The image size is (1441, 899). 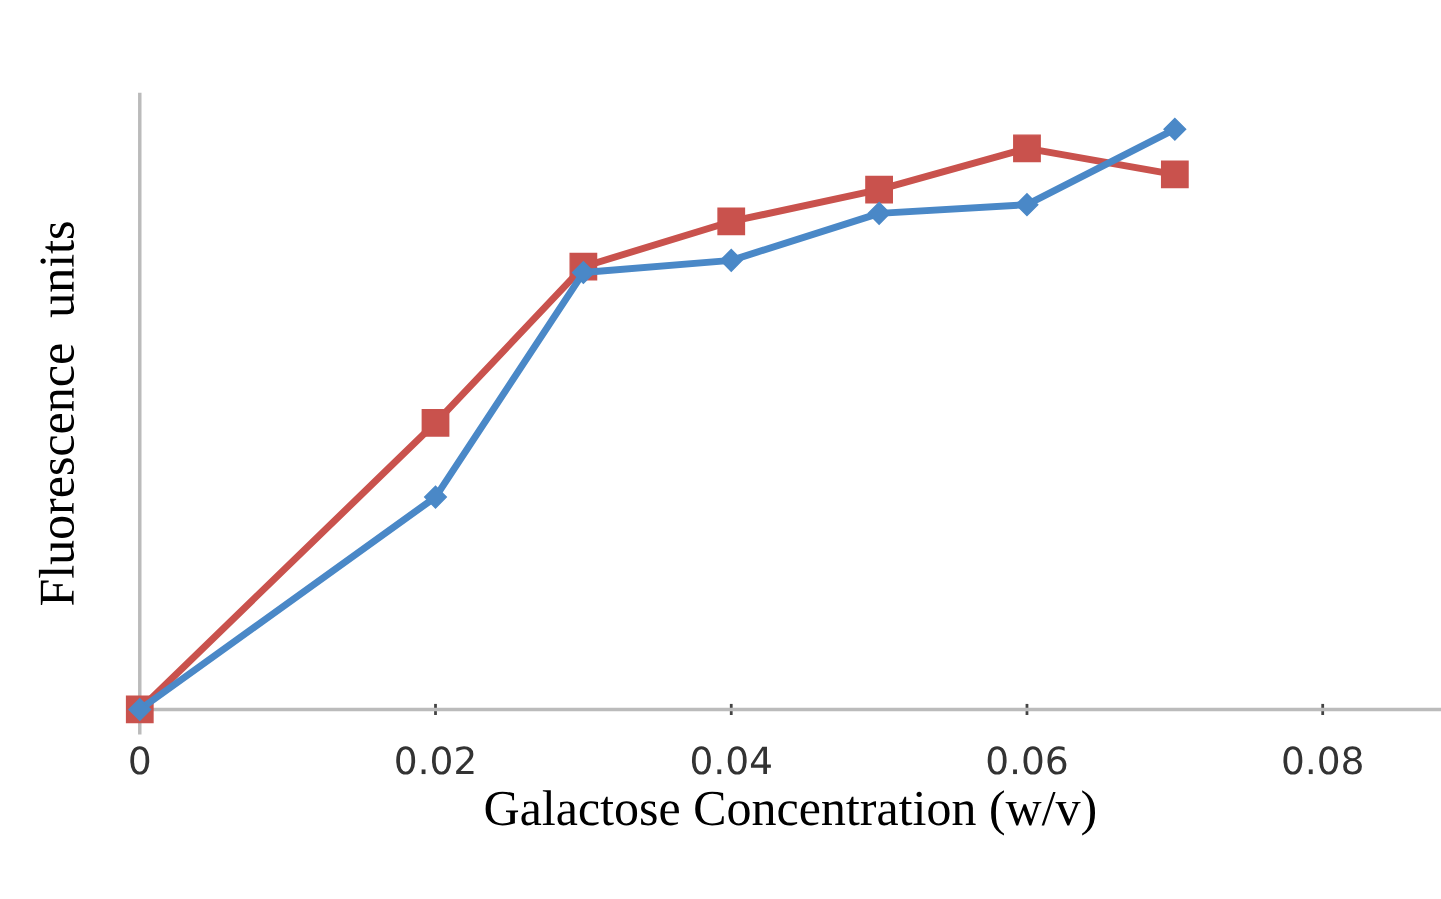 What do you see at coordinates (790, 813) in the screenshot?
I see `x-axis-title: Galactose Concentration (w/v)` at bounding box center [790, 813].